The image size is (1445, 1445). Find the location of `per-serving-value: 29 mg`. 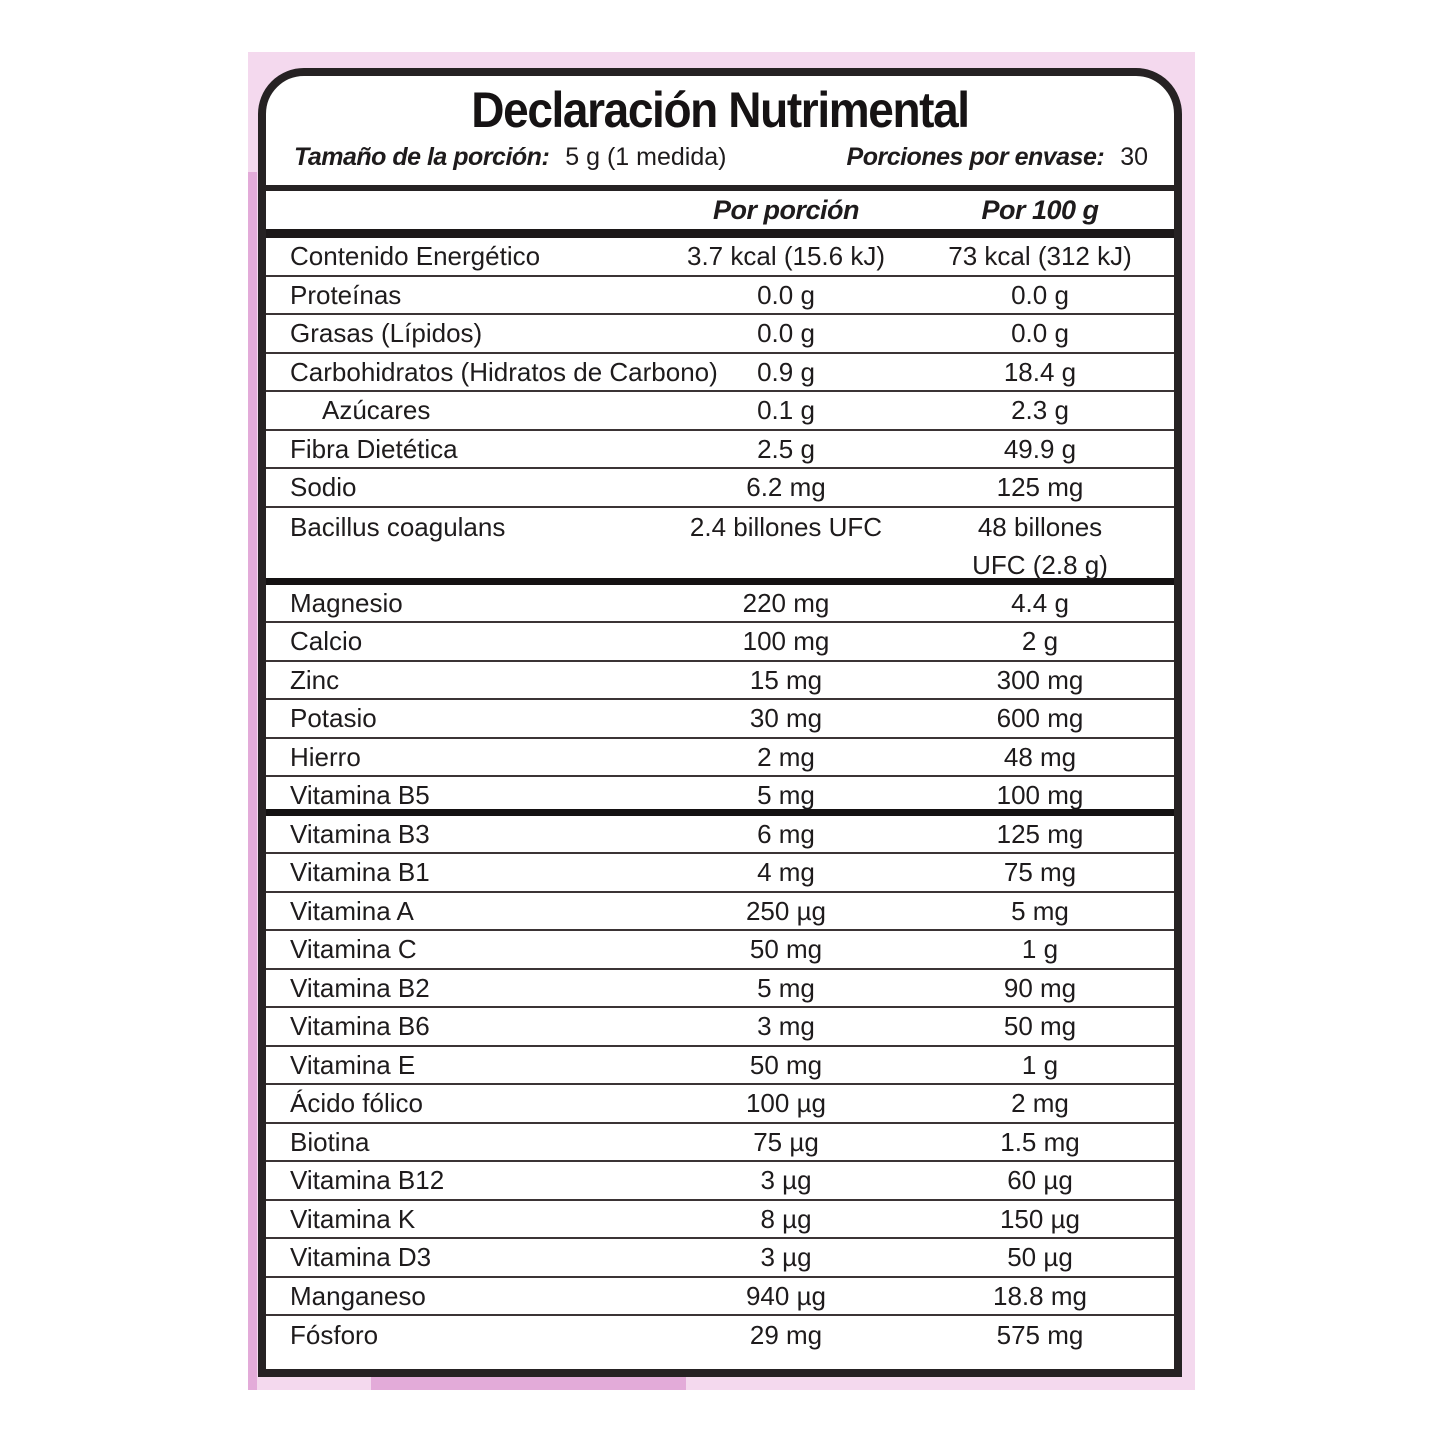

per-serving-value: 29 mg is located at coordinates (786, 1335).